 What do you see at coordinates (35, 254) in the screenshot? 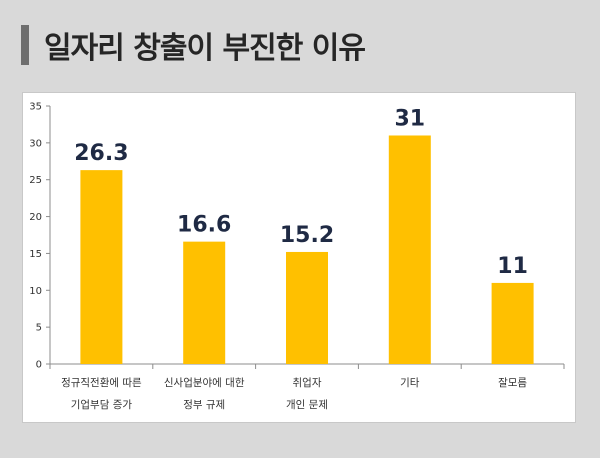
I see `y-tick-label: 15` at bounding box center [35, 254].